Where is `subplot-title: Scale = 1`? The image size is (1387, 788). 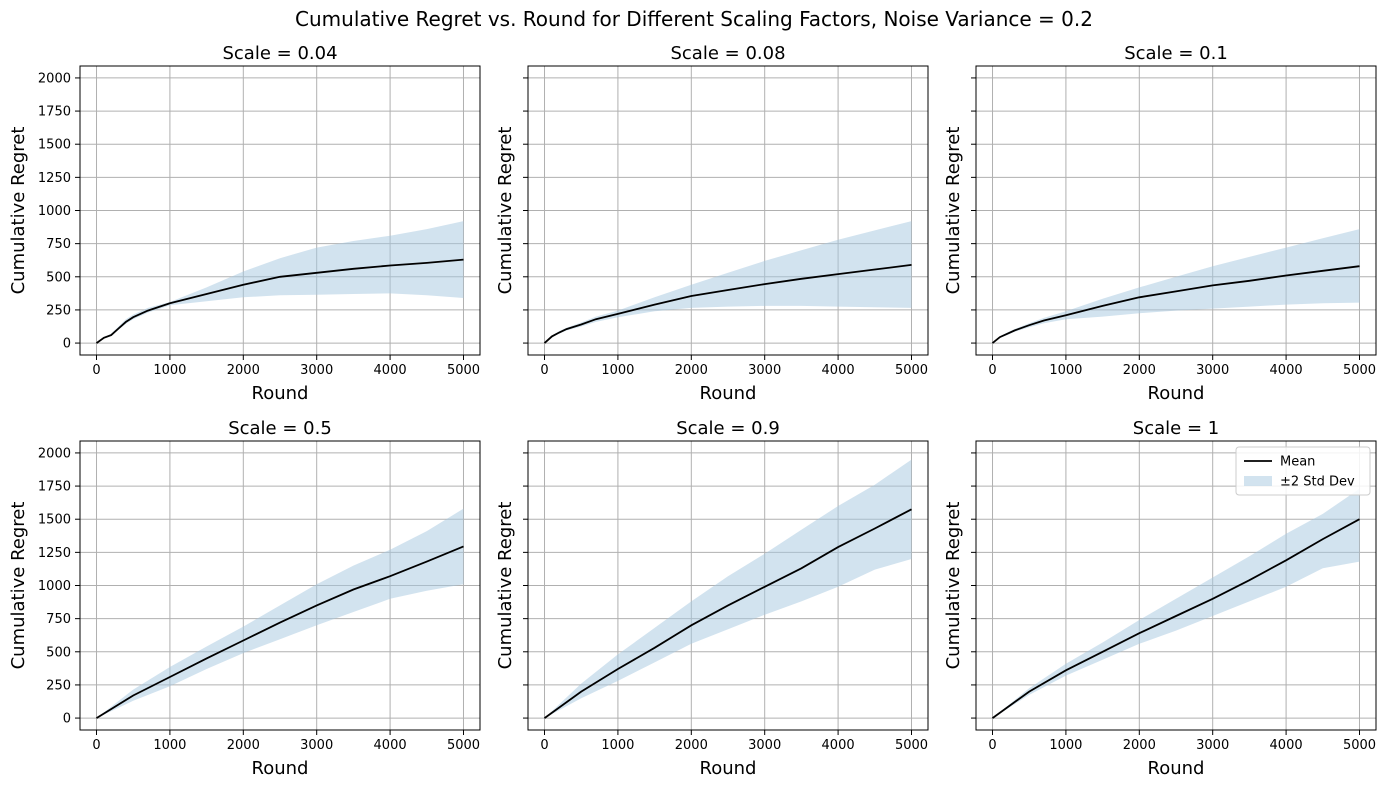
subplot-title: Scale = 1 is located at coordinates (1176, 428).